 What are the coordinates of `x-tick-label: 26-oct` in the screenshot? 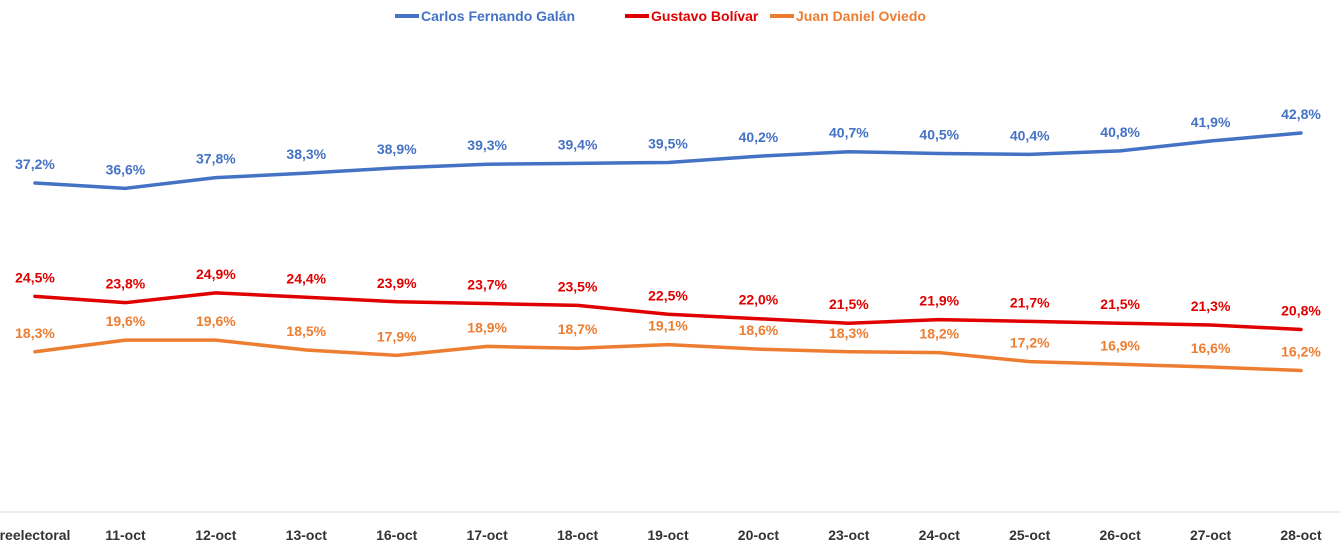 It's located at (1121, 535).